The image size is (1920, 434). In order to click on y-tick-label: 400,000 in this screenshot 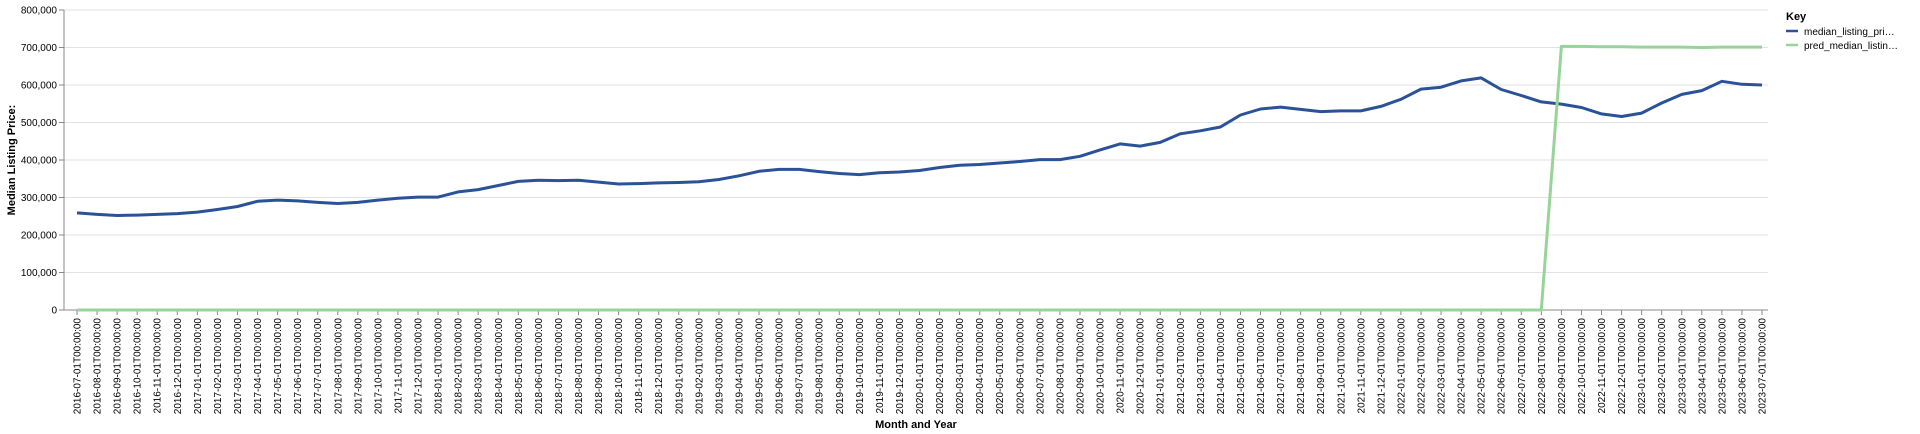, I will do `click(39, 161)`.